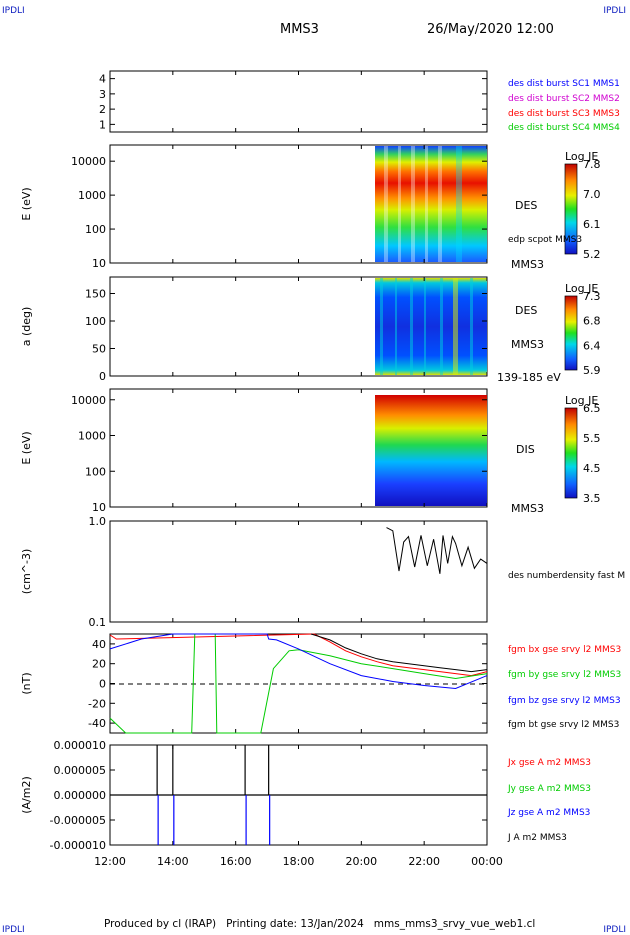  Describe the element at coordinates (571, 209) in the screenshot. I see `des-energy-colorbar` at that location.